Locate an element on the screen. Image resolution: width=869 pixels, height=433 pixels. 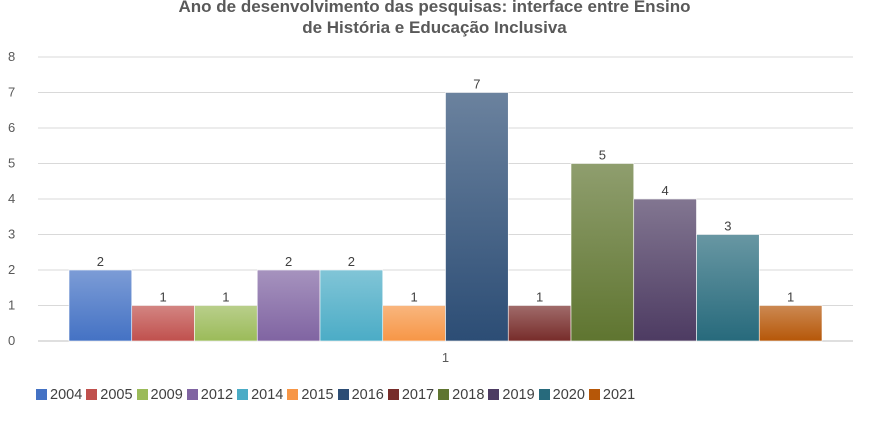
data-label-2009: 1 is located at coordinates (225, 297).